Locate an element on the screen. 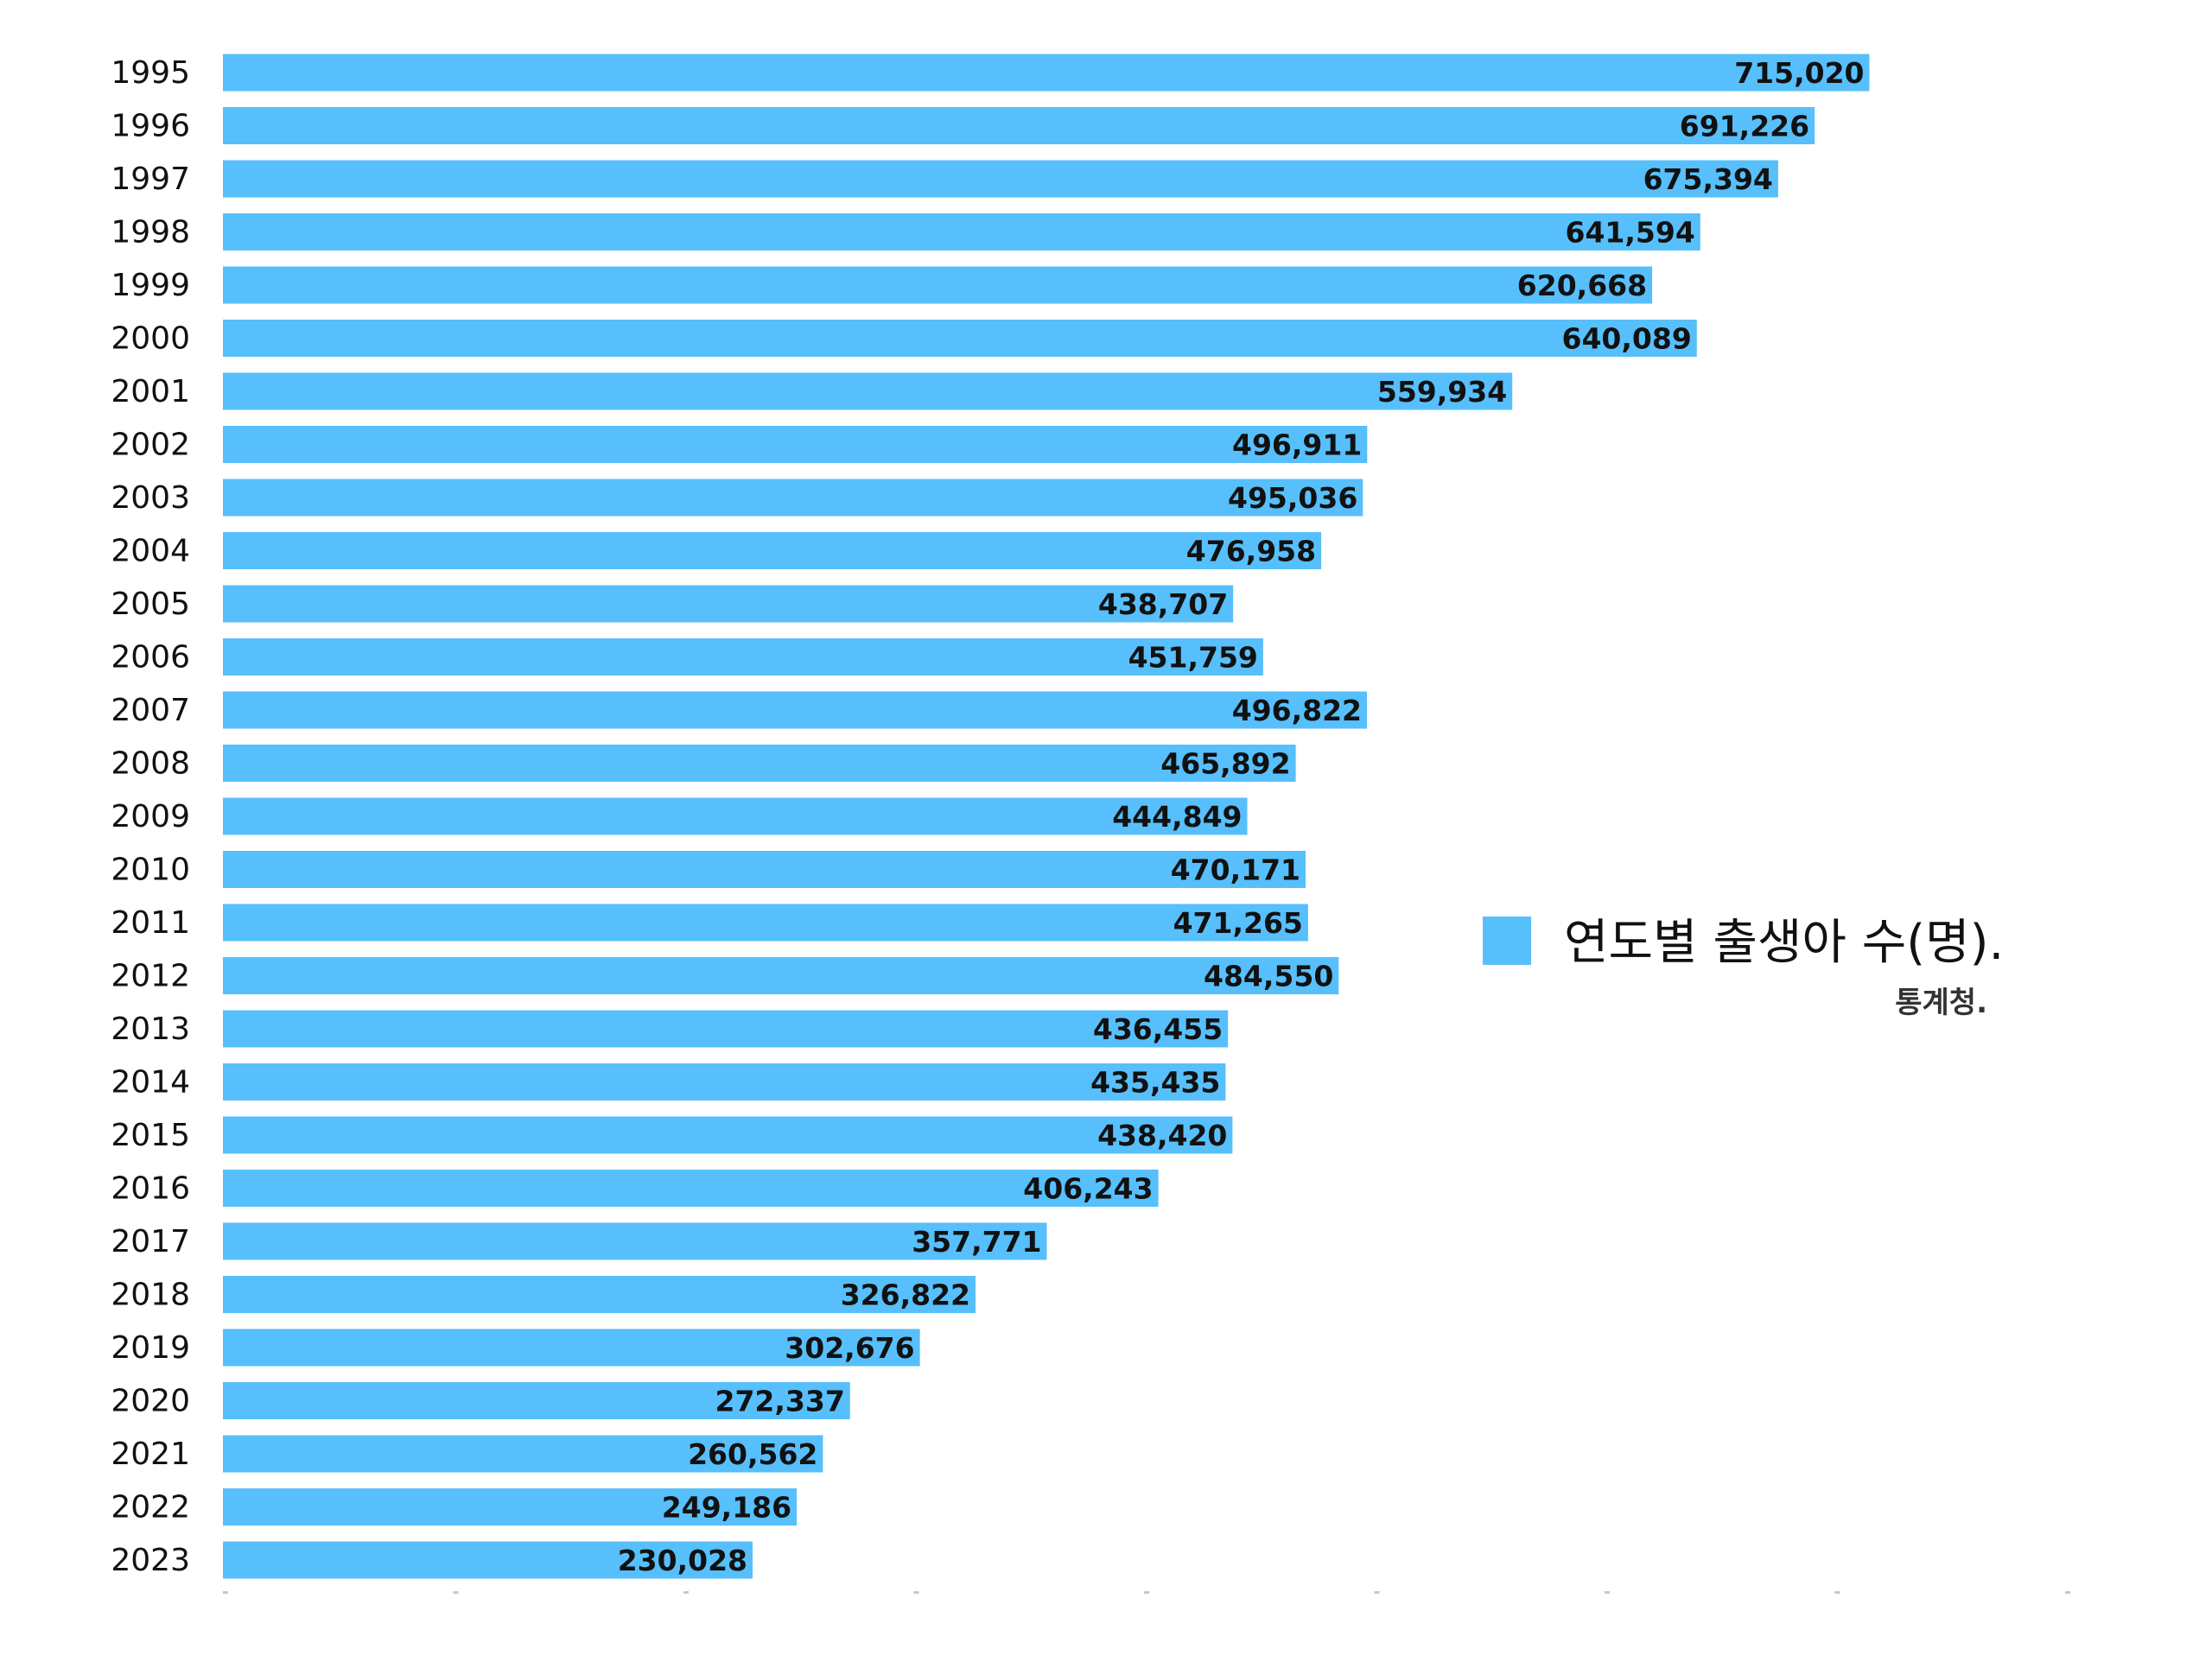 This screenshot has width=2212, height=1662. year-label-2006: 2006 is located at coordinates (150, 658).